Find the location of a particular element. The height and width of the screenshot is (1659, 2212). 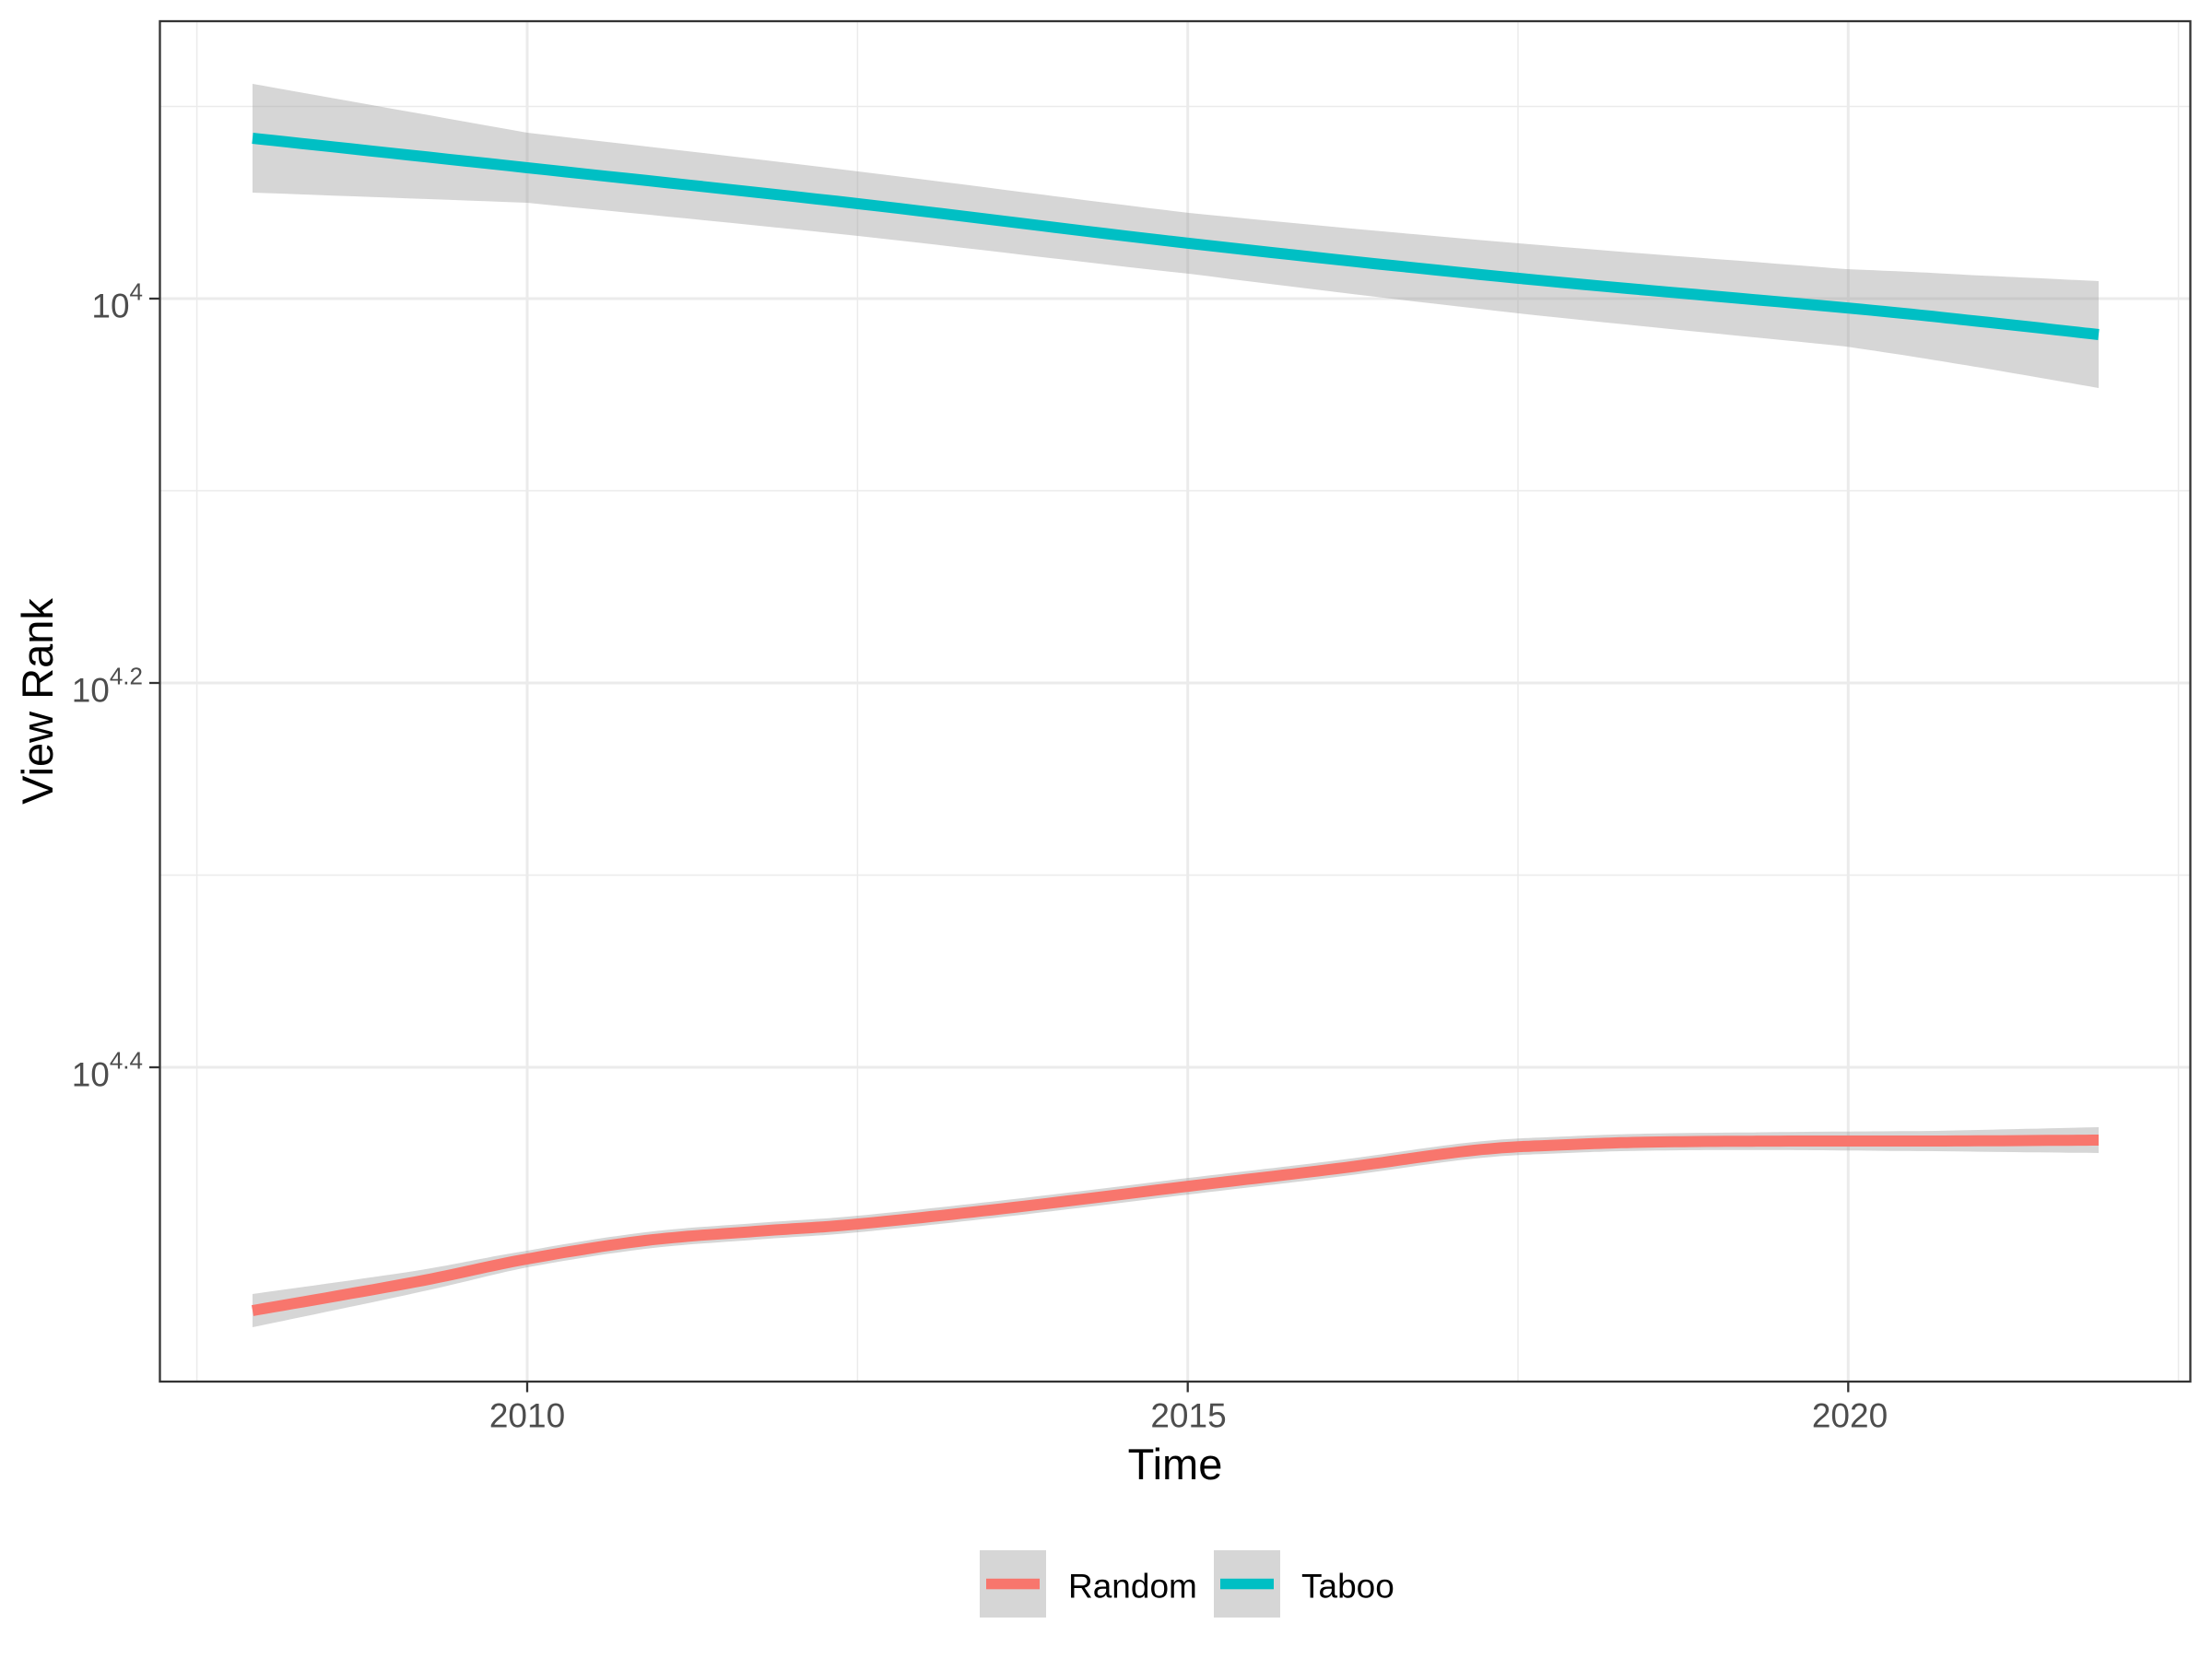

svg-text: 2015 is located at coordinates (1188, 1416).